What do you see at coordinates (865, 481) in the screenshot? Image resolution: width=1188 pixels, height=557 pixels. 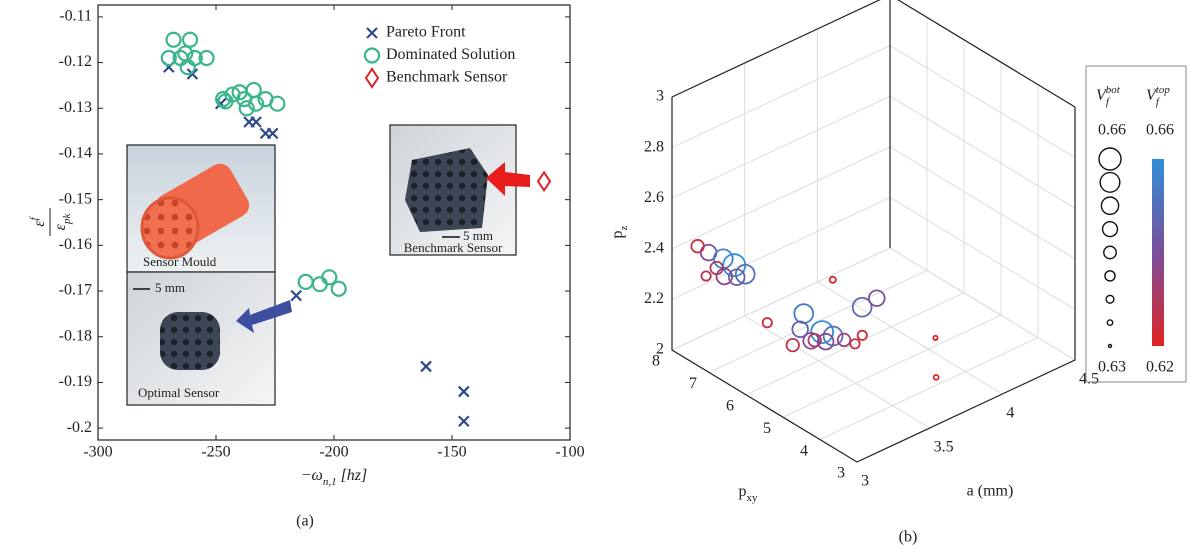 I see `x-tick-label: 3` at bounding box center [865, 481].